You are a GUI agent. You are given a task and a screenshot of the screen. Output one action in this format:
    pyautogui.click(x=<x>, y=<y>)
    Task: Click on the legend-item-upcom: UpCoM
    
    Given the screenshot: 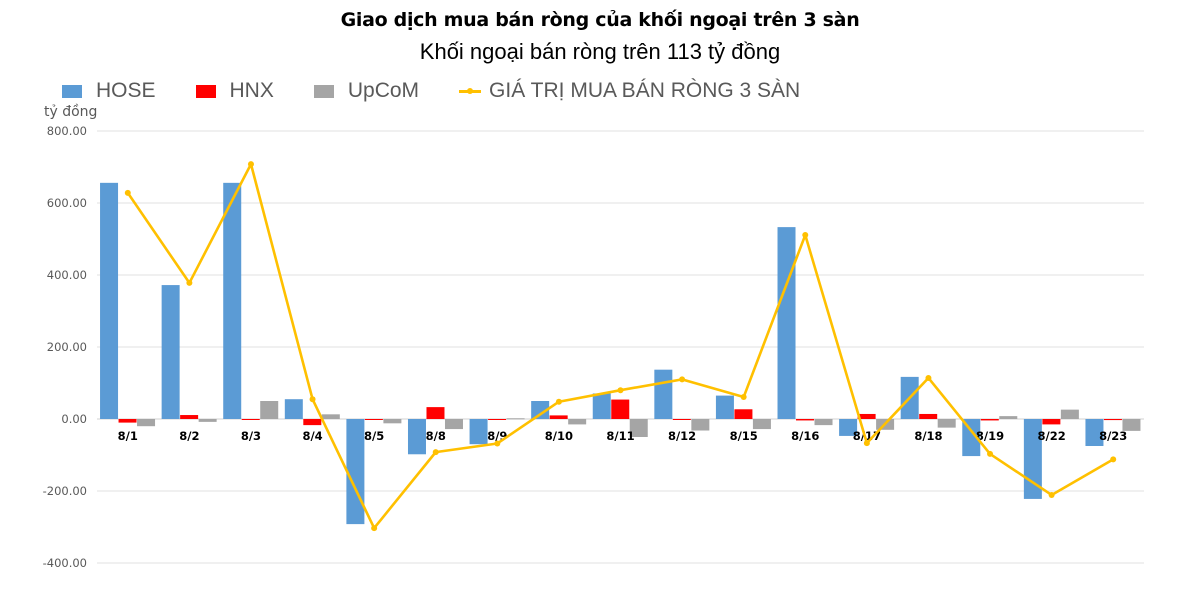 What is the action you would take?
    pyautogui.click(x=366, y=91)
    